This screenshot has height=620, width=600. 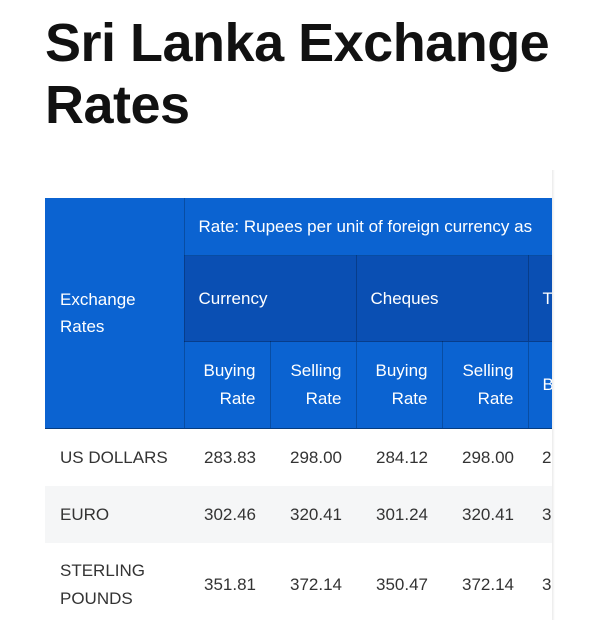 I want to click on currency-selling-rate: 298.00, so click(x=313, y=457).